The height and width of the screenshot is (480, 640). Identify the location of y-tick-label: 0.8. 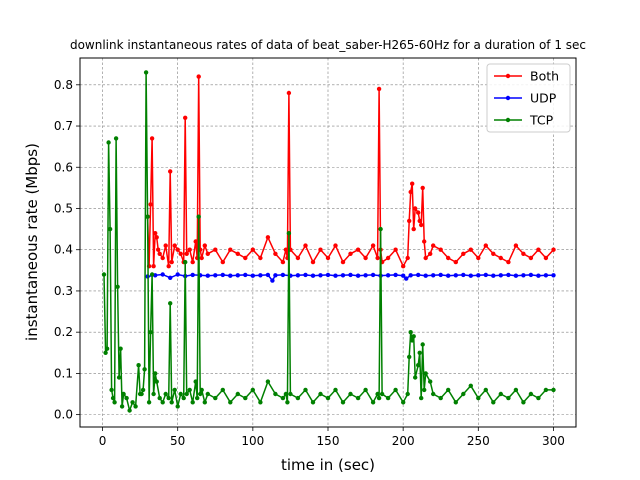
(63, 85).